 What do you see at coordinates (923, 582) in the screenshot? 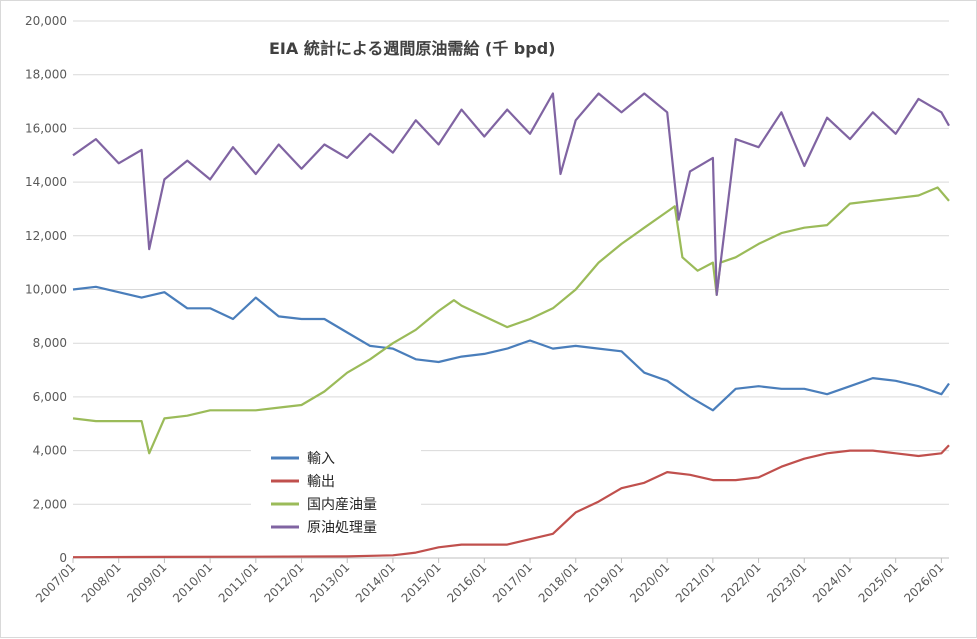
I see `x-tick-label: 2026/01` at bounding box center [923, 582].